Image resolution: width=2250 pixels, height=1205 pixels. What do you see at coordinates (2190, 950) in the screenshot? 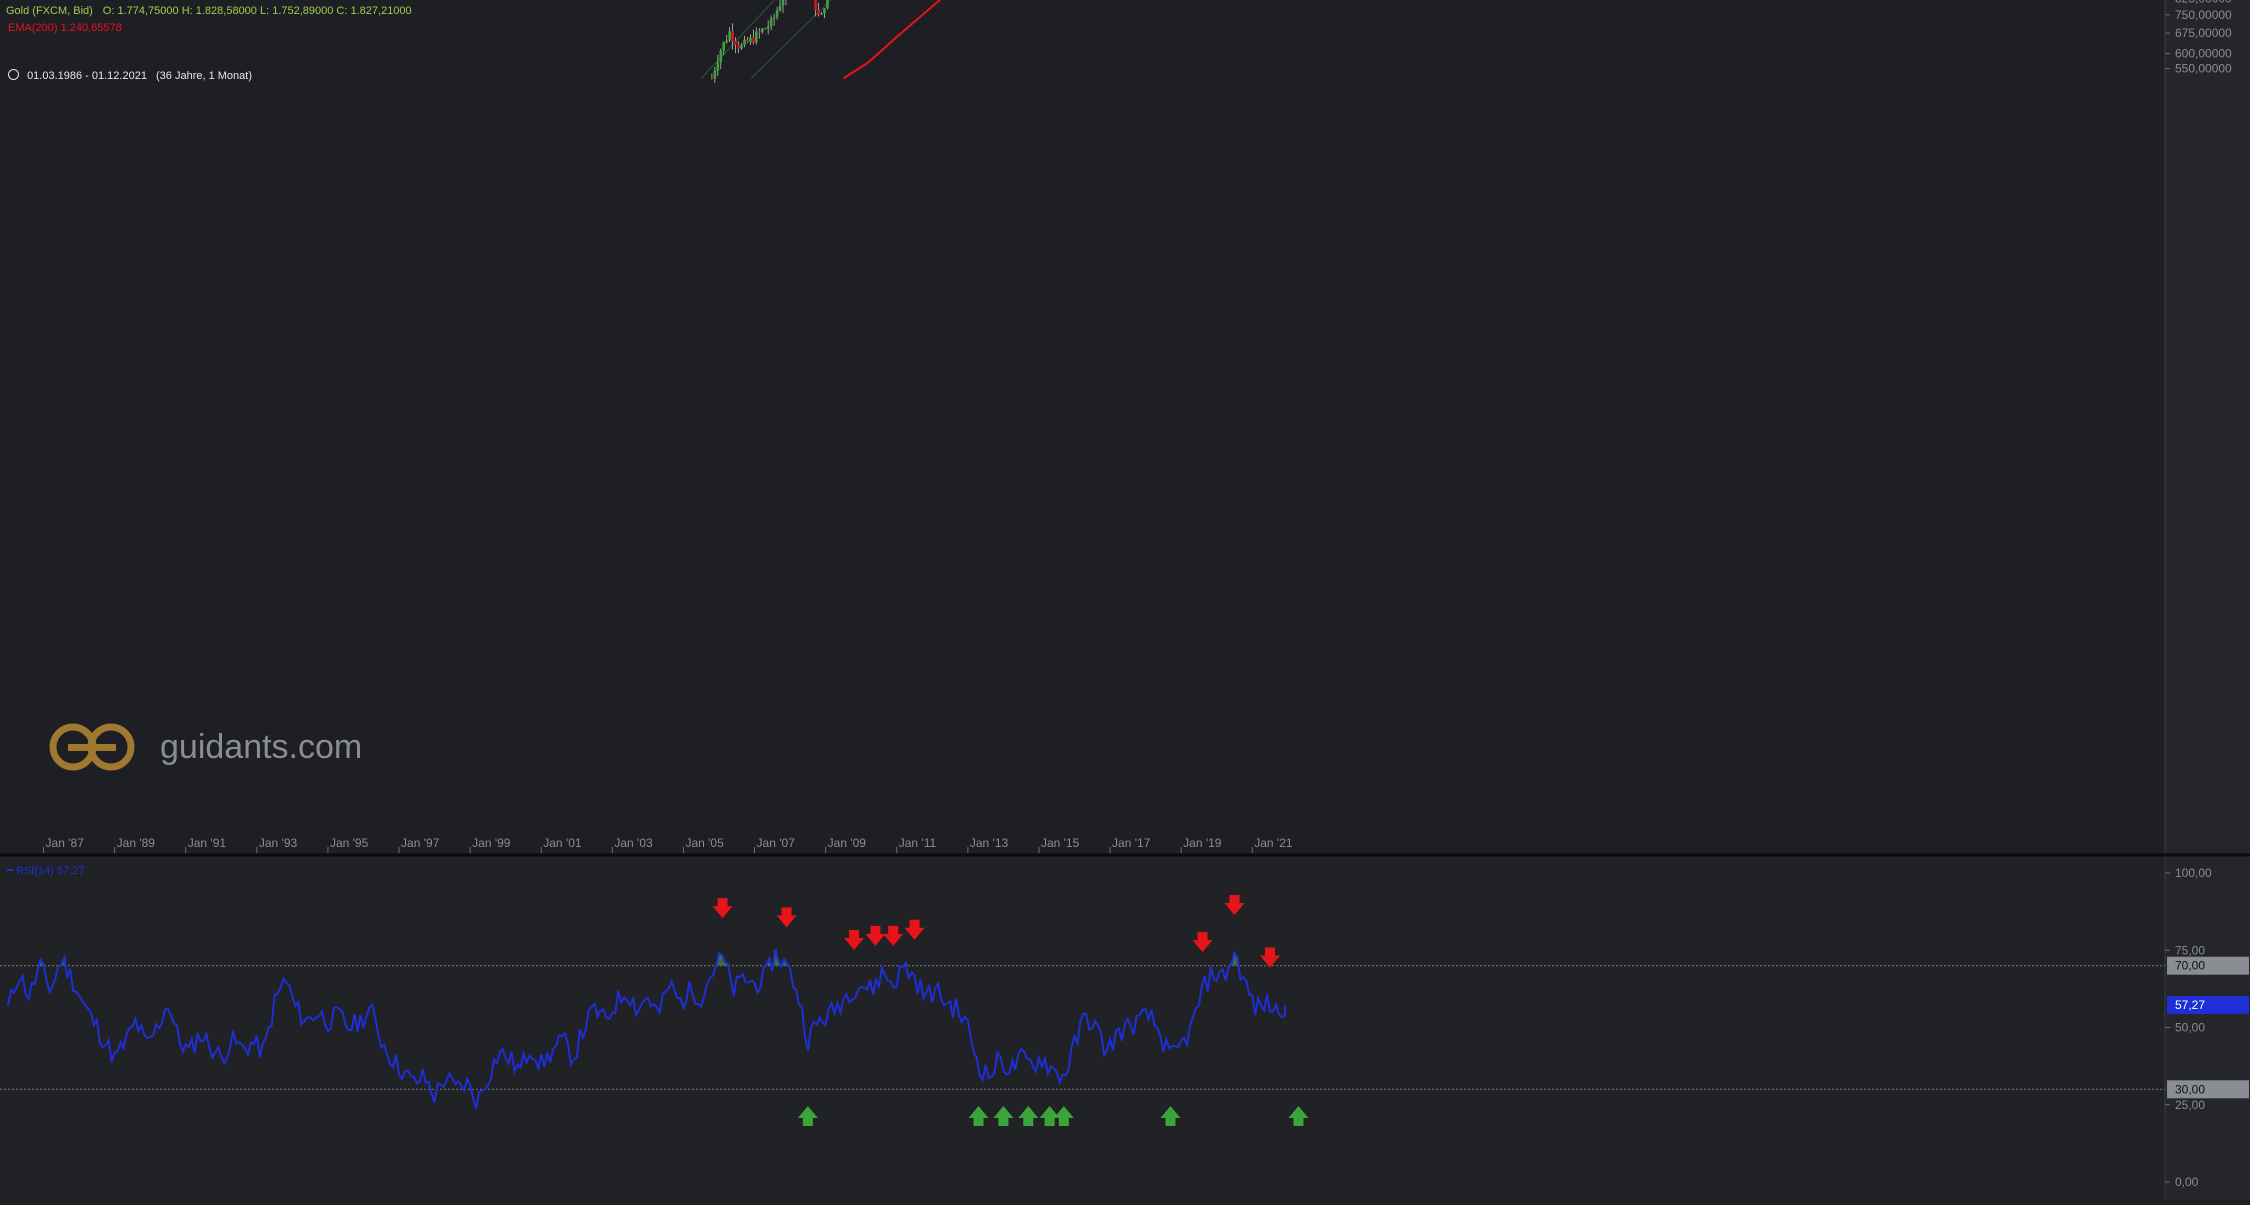
I see `rsi-tick-label: 75,00` at bounding box center [2190, 950].